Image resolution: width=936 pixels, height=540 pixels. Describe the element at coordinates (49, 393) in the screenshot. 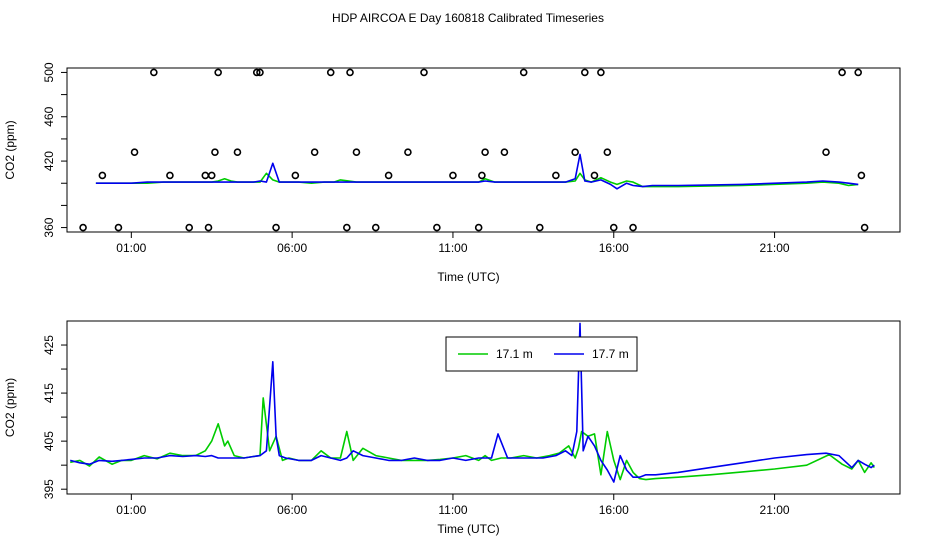

I see `y-tick-label: 415` at that location.